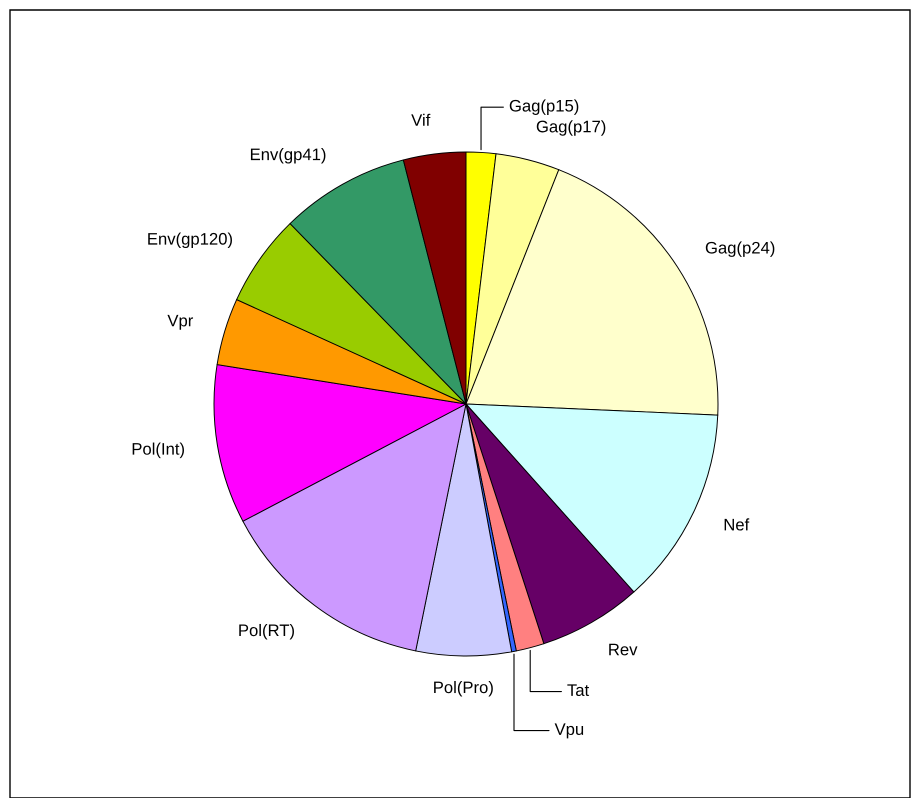 The height and width of the screenshot is (798, 914). What do you see at coordinates (569, 730) in the screenshot?
I see `slice-label: Vpu` at bounding box center [569, 730].